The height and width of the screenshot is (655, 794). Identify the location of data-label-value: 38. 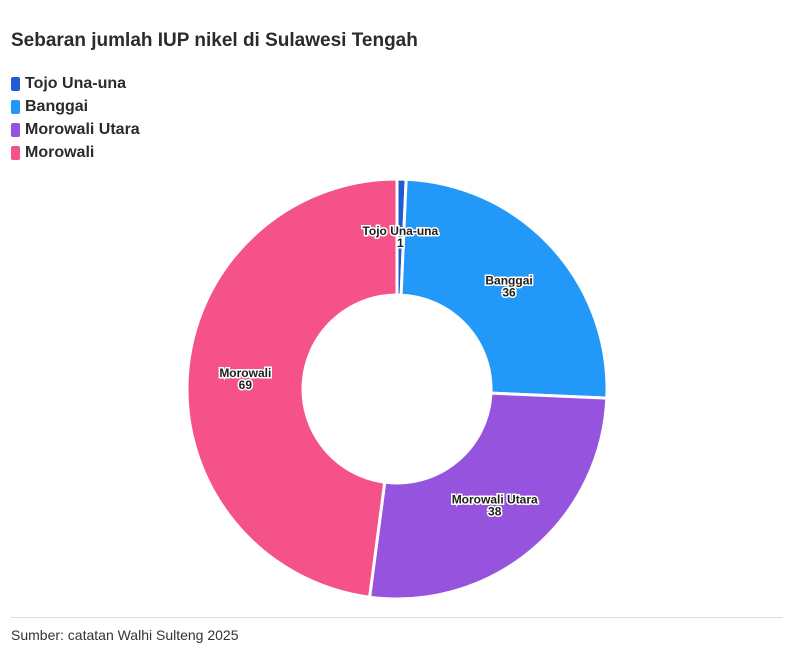
(495, 512).